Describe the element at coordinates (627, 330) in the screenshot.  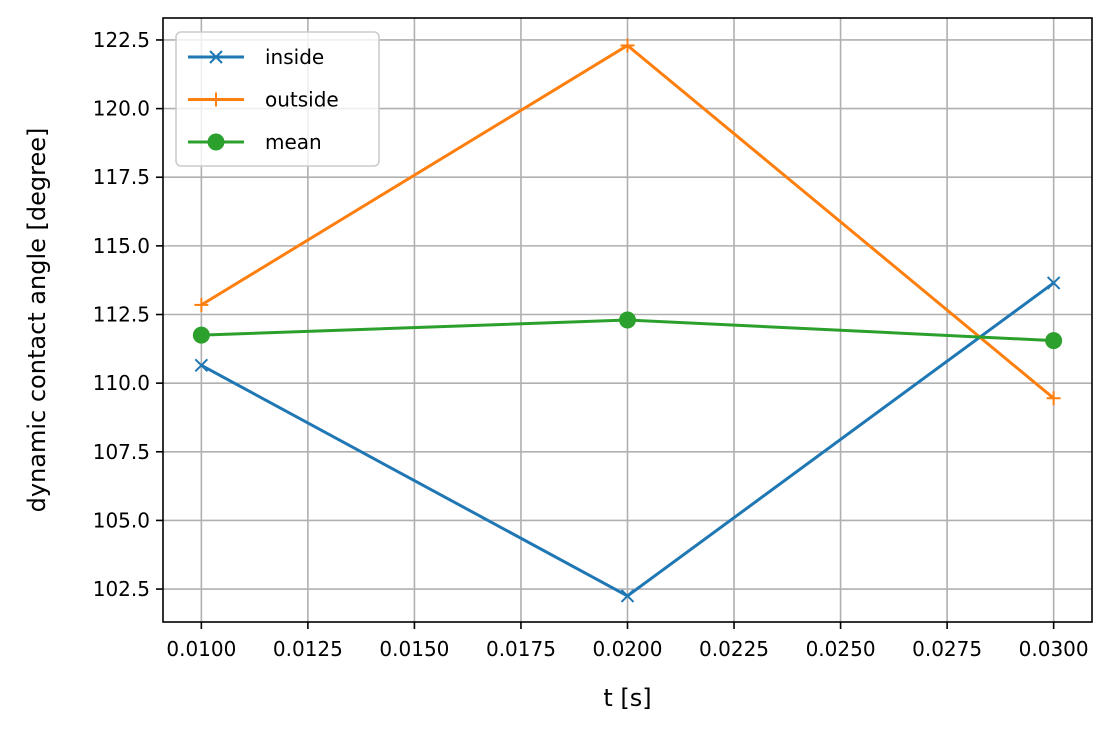
I see `series-mean` at that location.